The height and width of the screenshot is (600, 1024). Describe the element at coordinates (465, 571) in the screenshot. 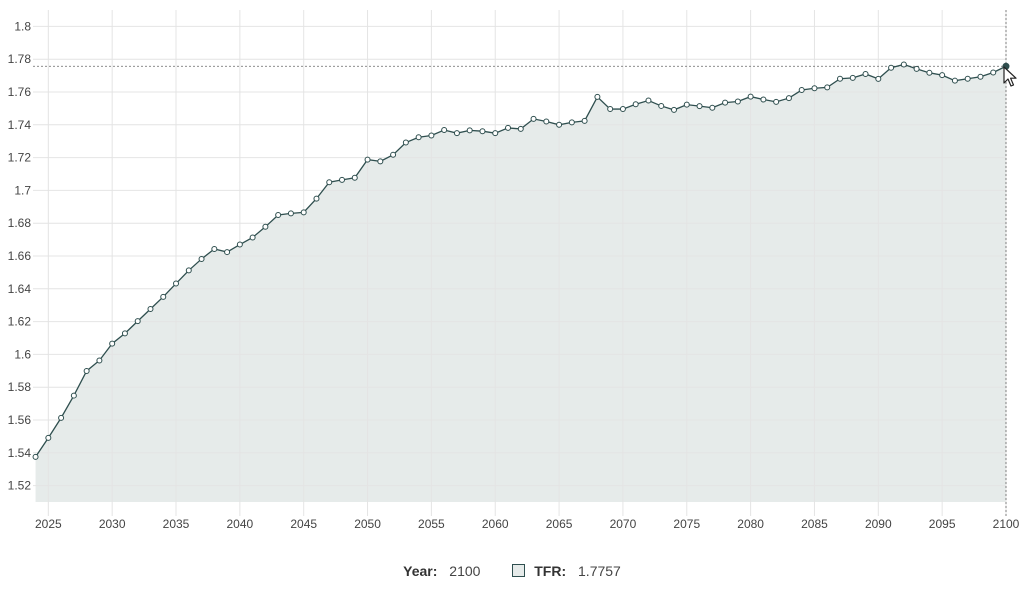

I see `year-value: 2100` at that location.